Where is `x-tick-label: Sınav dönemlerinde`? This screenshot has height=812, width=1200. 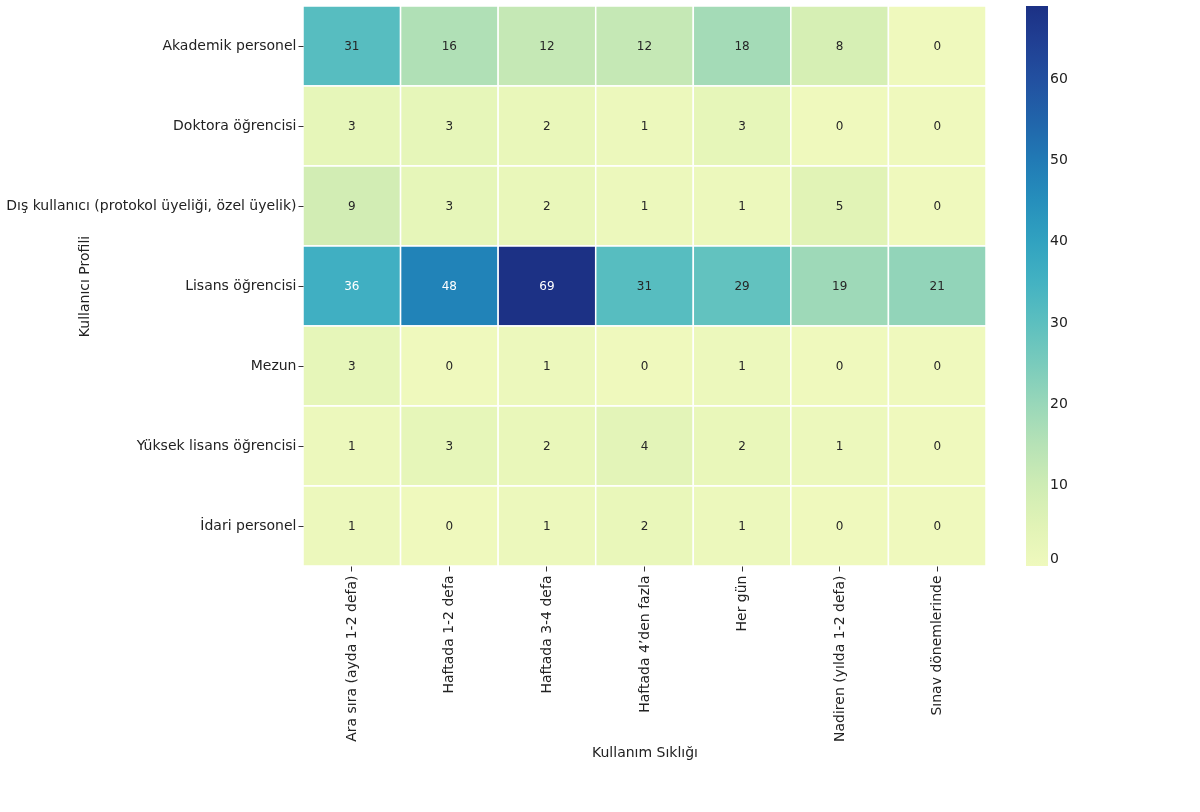
x-tick-label: Sınav dönemlerinde is located at coordinates (936, 645).